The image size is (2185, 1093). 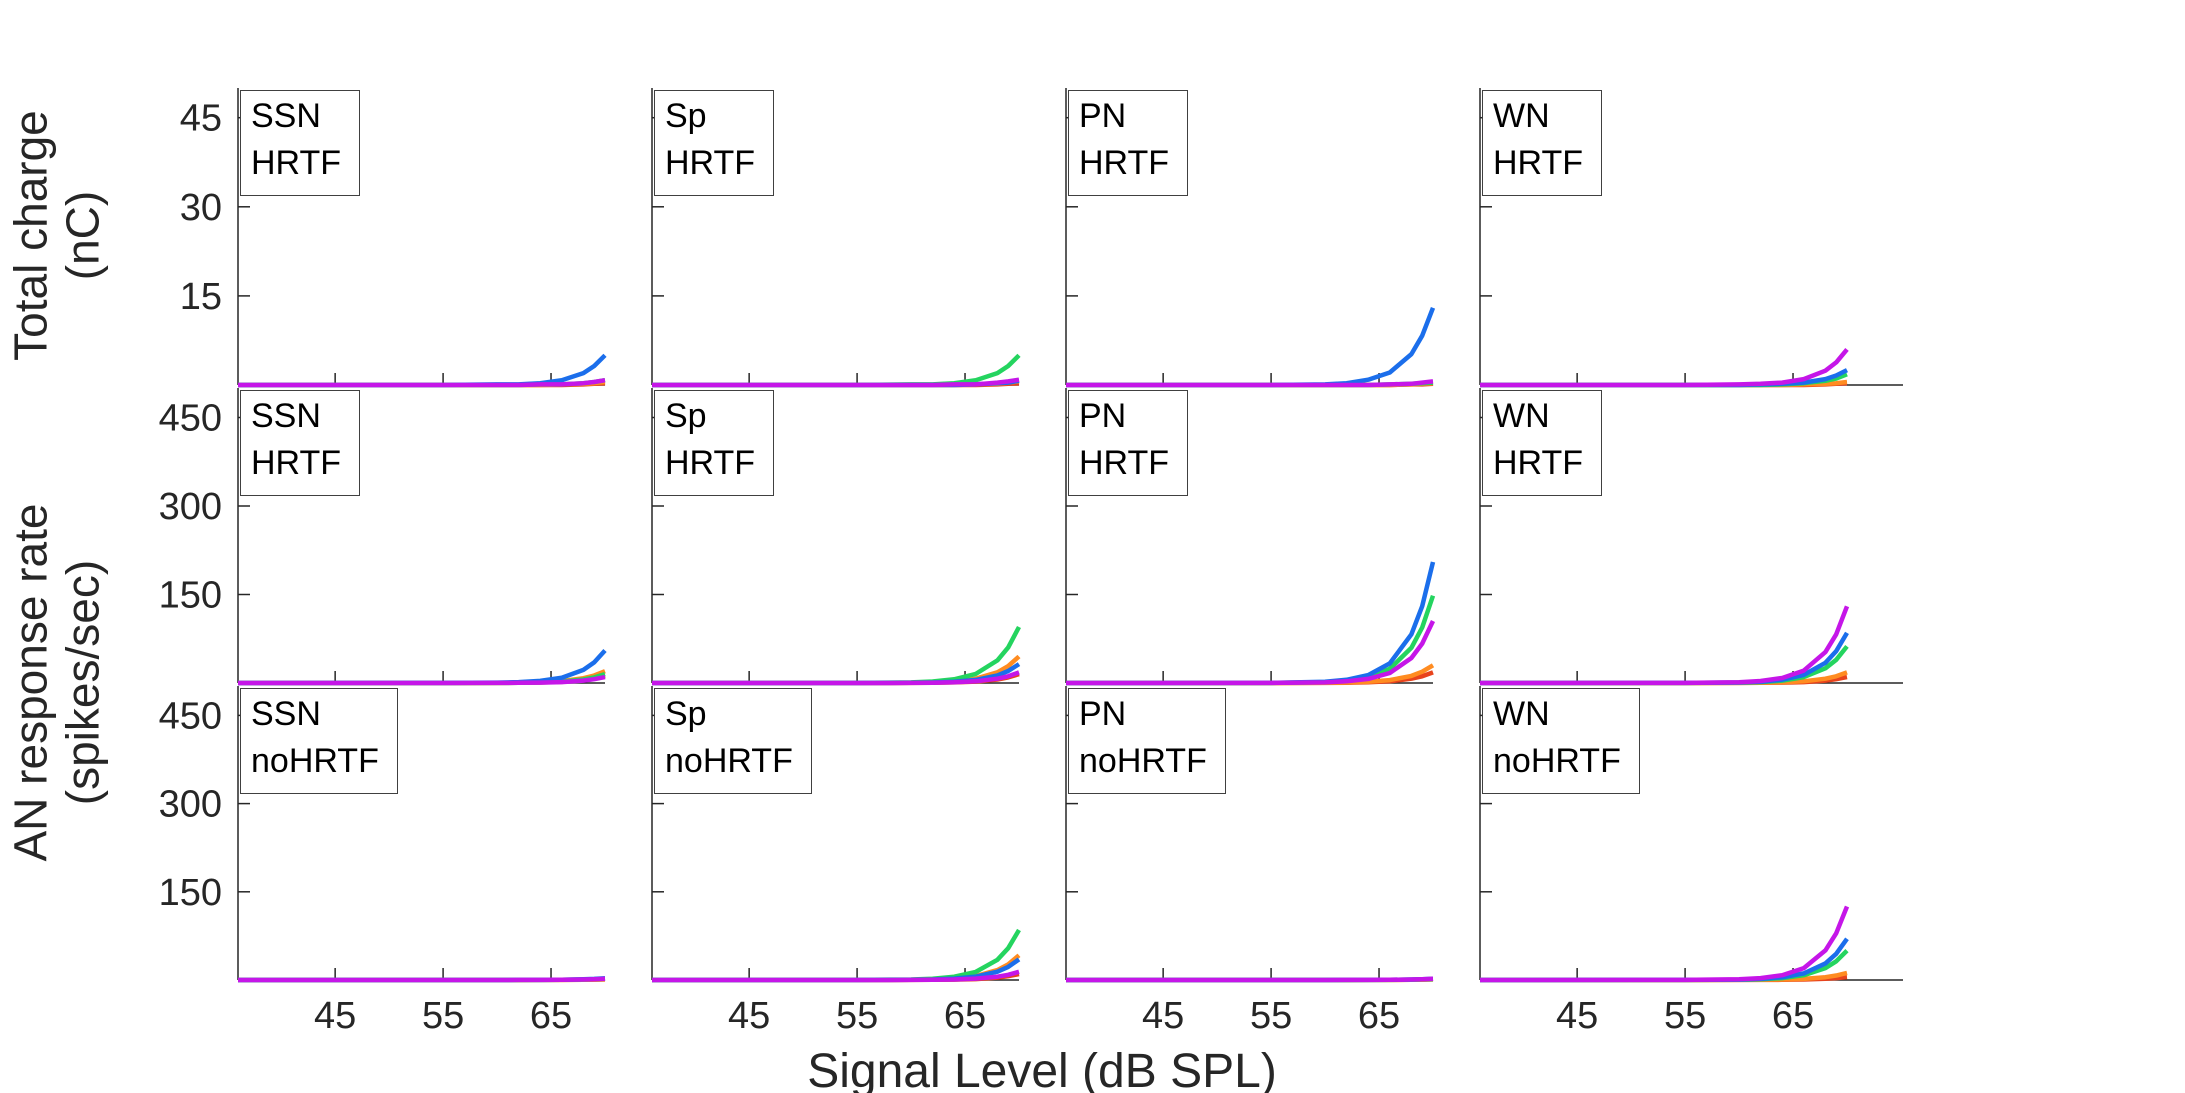 I want to click on panel-SSN-HRTF: 15 30 45, so click(x=393, y=238).